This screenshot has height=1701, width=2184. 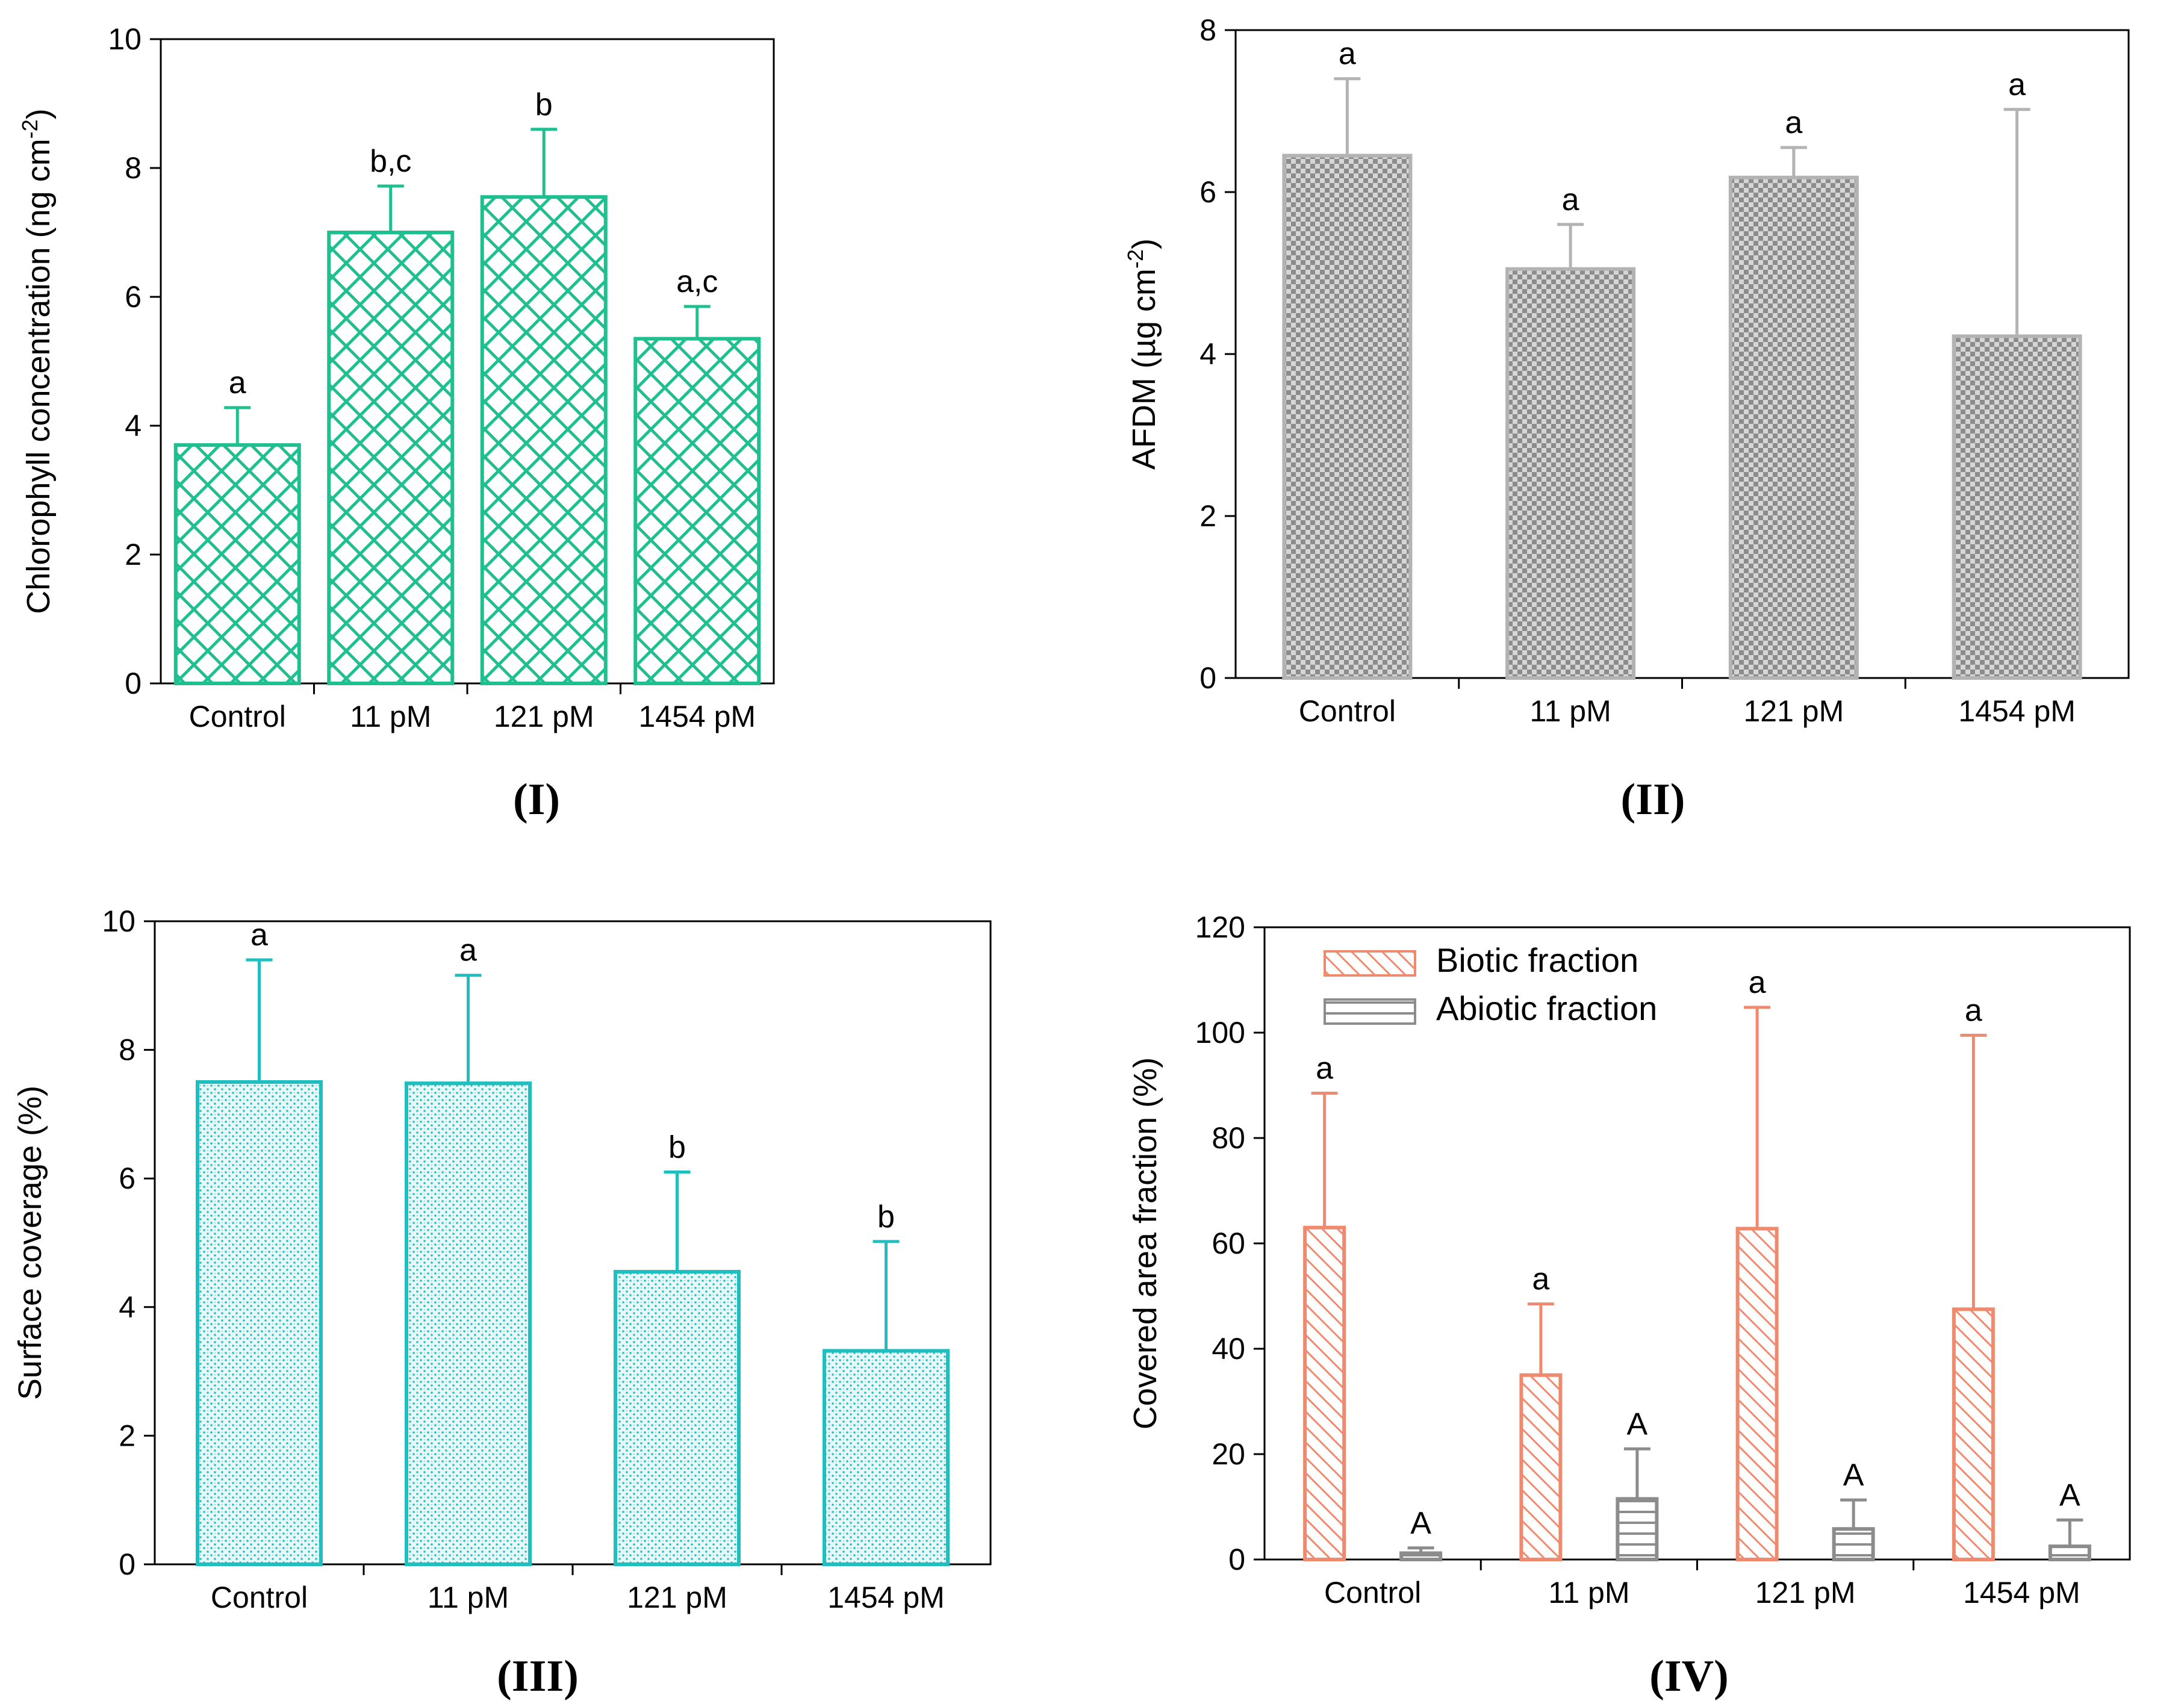 I want to click on series-0-bar-1-bar, so click(x=1541, y=1467).